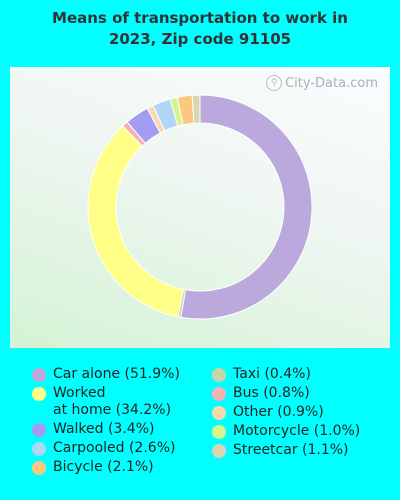 Image resolution: width=400 pixels, height=500 pixels. I want to click on legend-label: Taxi (0.4%), so click(272, 374).